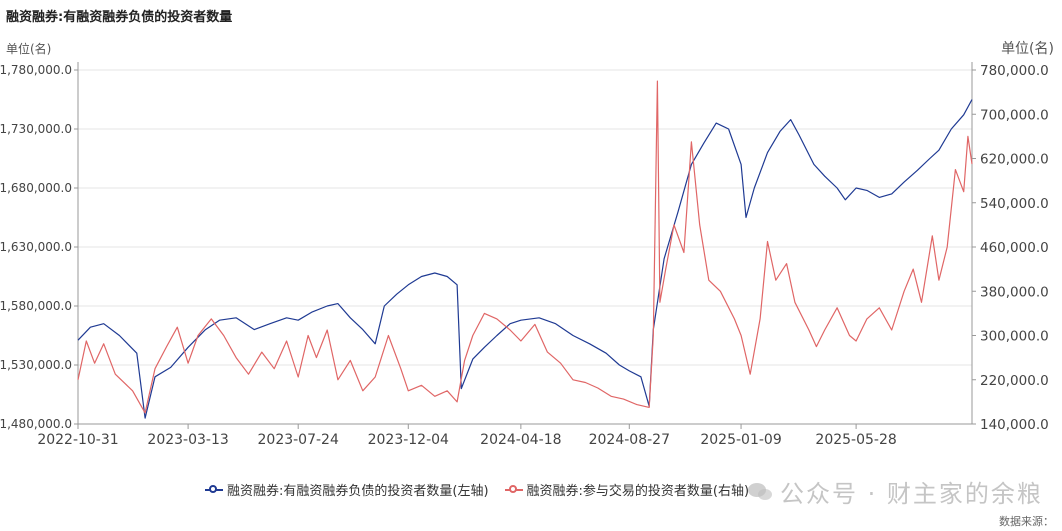 Image resolution: width=1062 pixels, height=531 pixels. I want to click on right-axis-tick-label: 380,000.0, so click(1014, 292).